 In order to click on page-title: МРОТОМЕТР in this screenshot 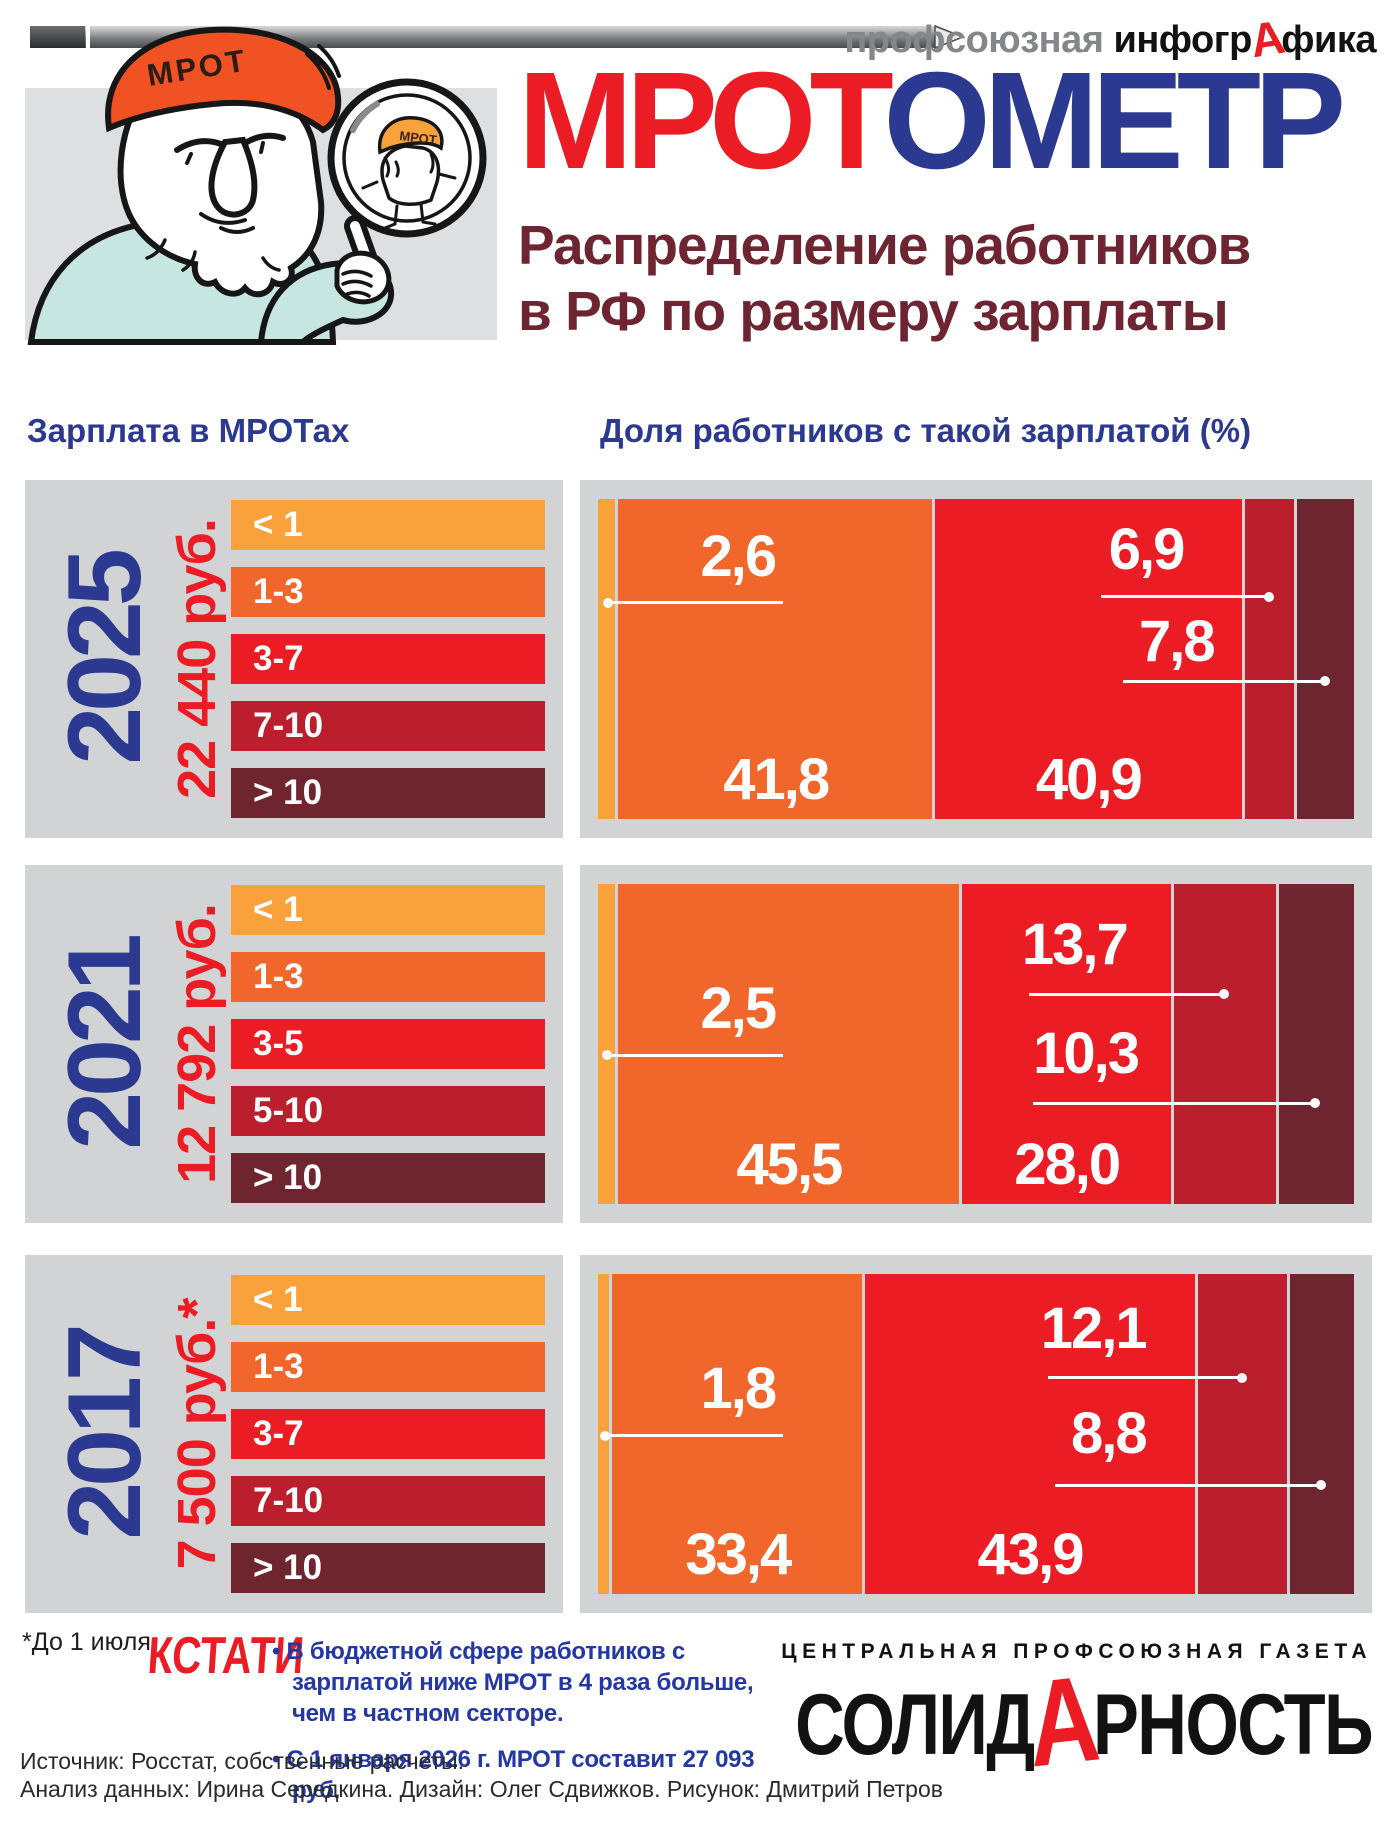, I will do `click(932, 121)`.